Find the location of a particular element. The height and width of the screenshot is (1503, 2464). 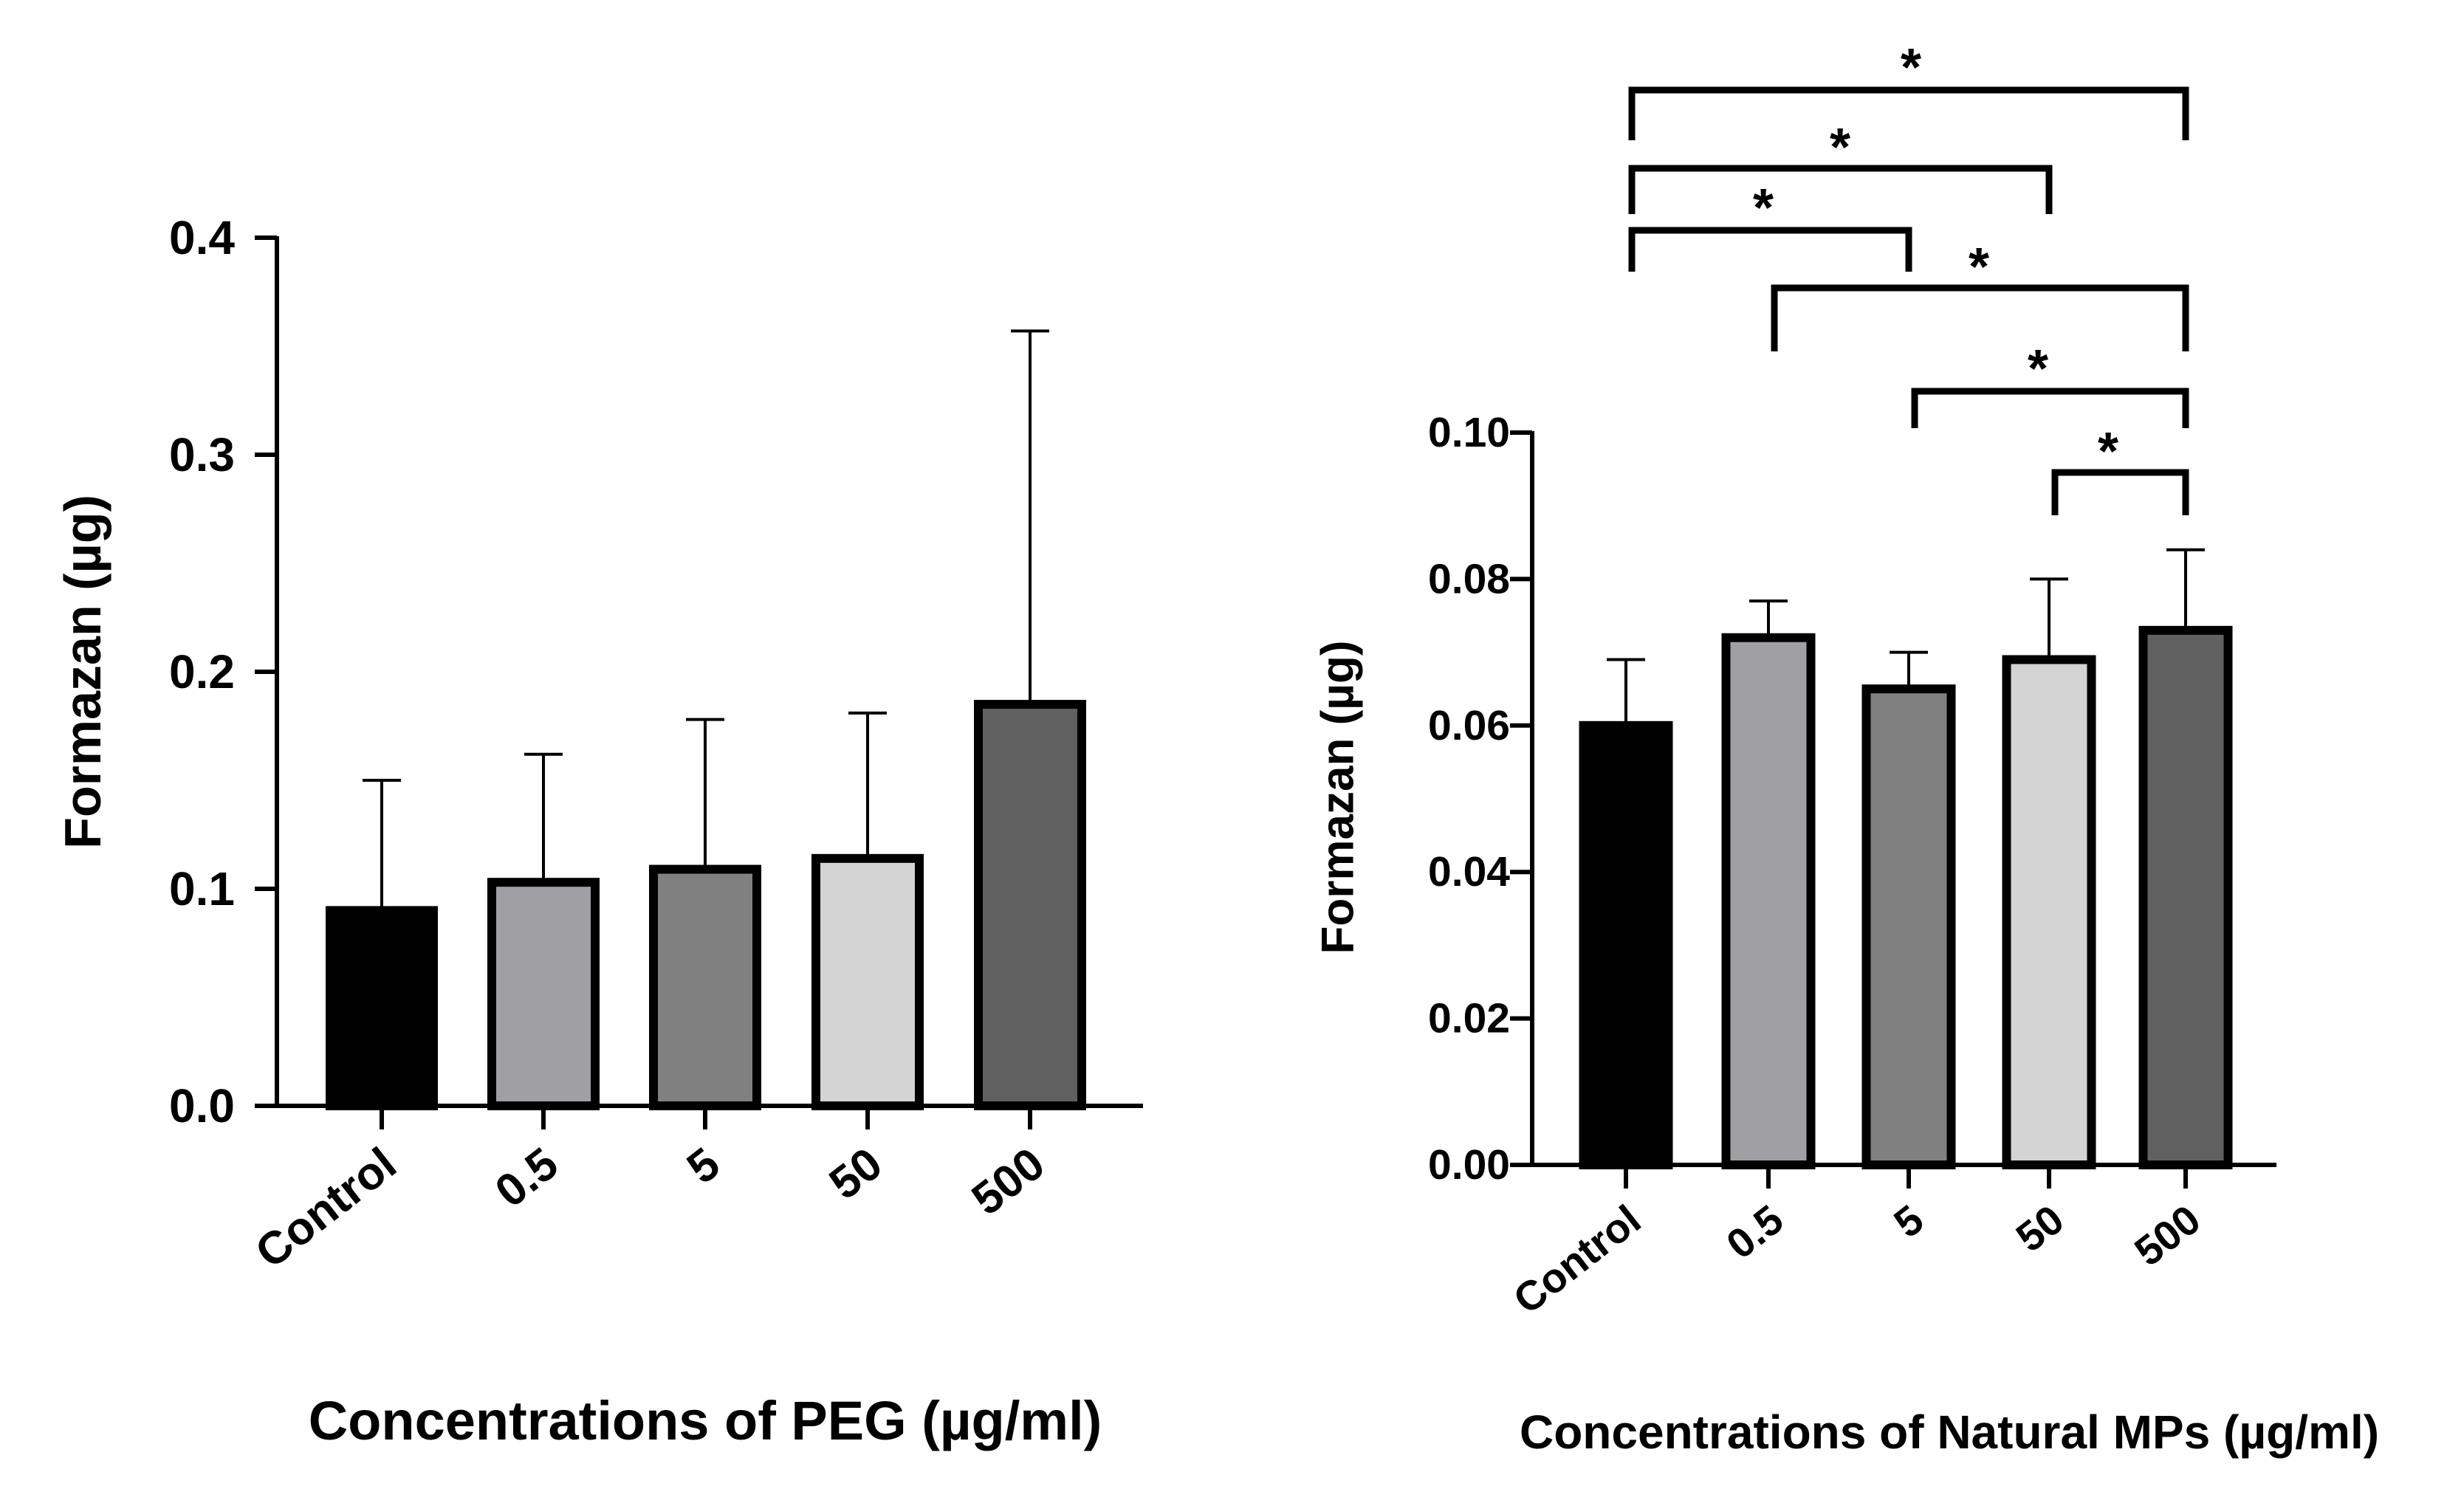

peg-bar-control is located at coordinates (382, 1009).